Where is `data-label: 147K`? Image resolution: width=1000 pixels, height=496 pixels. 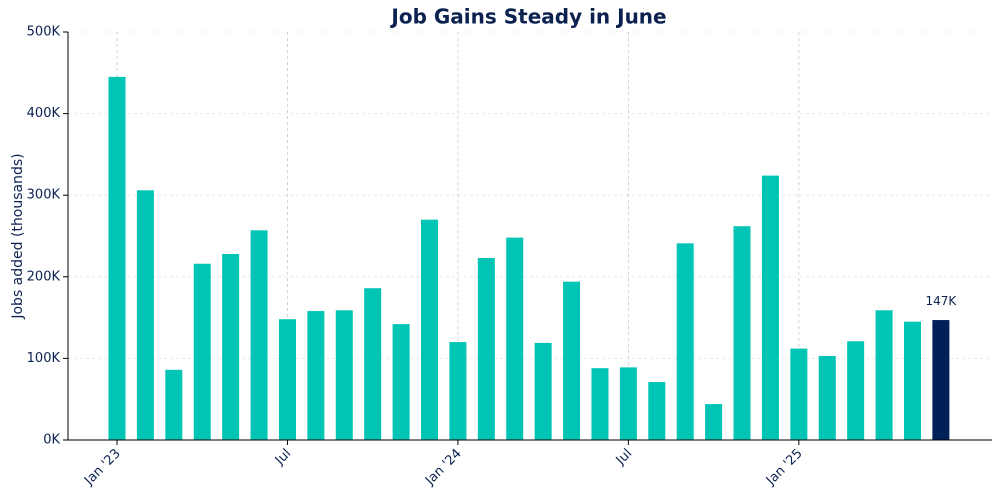 data-label: 147K is located at coordinates (941, 301).